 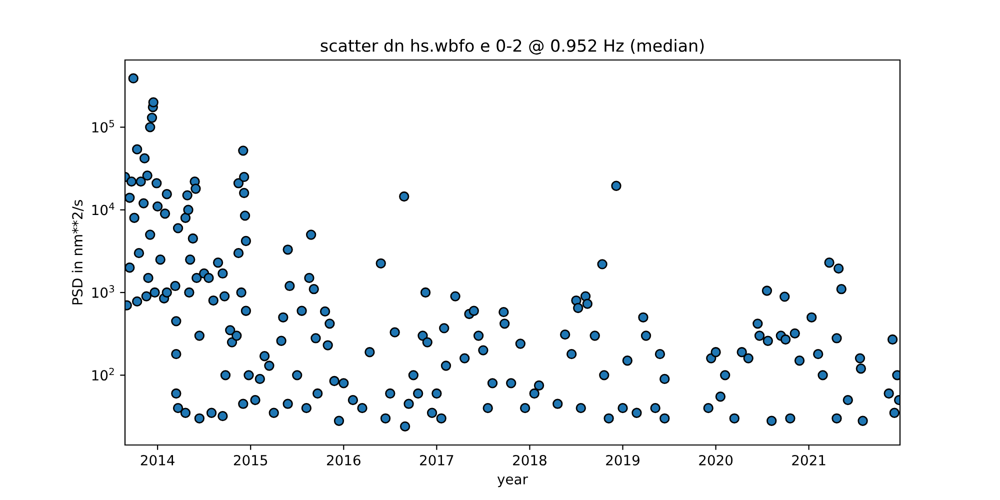 I want to click on y-tick-label: 10$^{5}$, so click(x=103, y=126).